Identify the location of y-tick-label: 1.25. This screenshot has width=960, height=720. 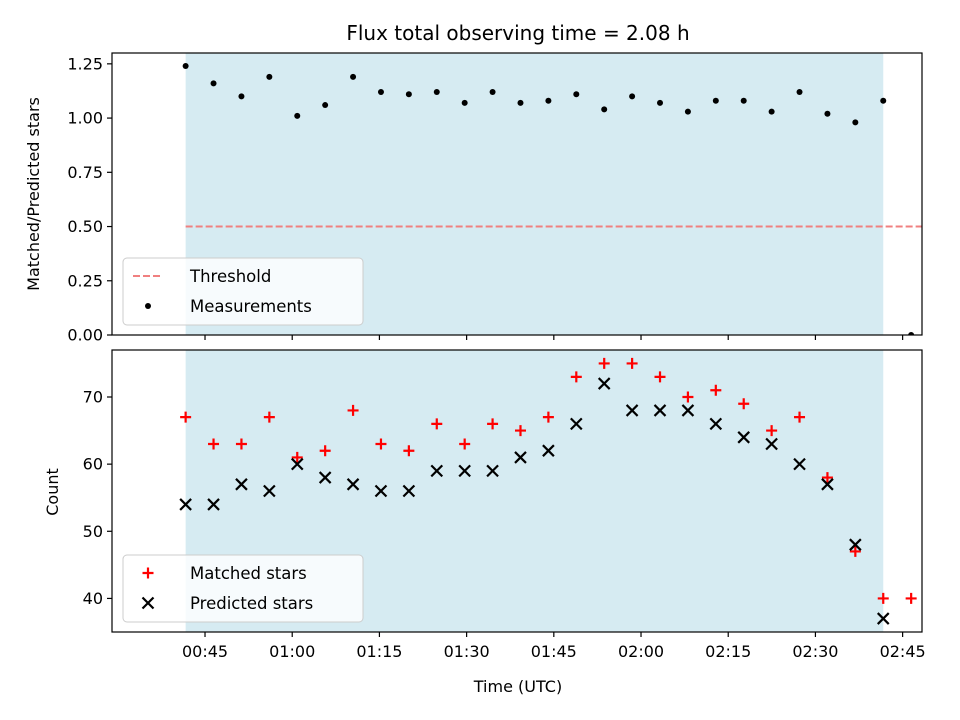
(85, 63).